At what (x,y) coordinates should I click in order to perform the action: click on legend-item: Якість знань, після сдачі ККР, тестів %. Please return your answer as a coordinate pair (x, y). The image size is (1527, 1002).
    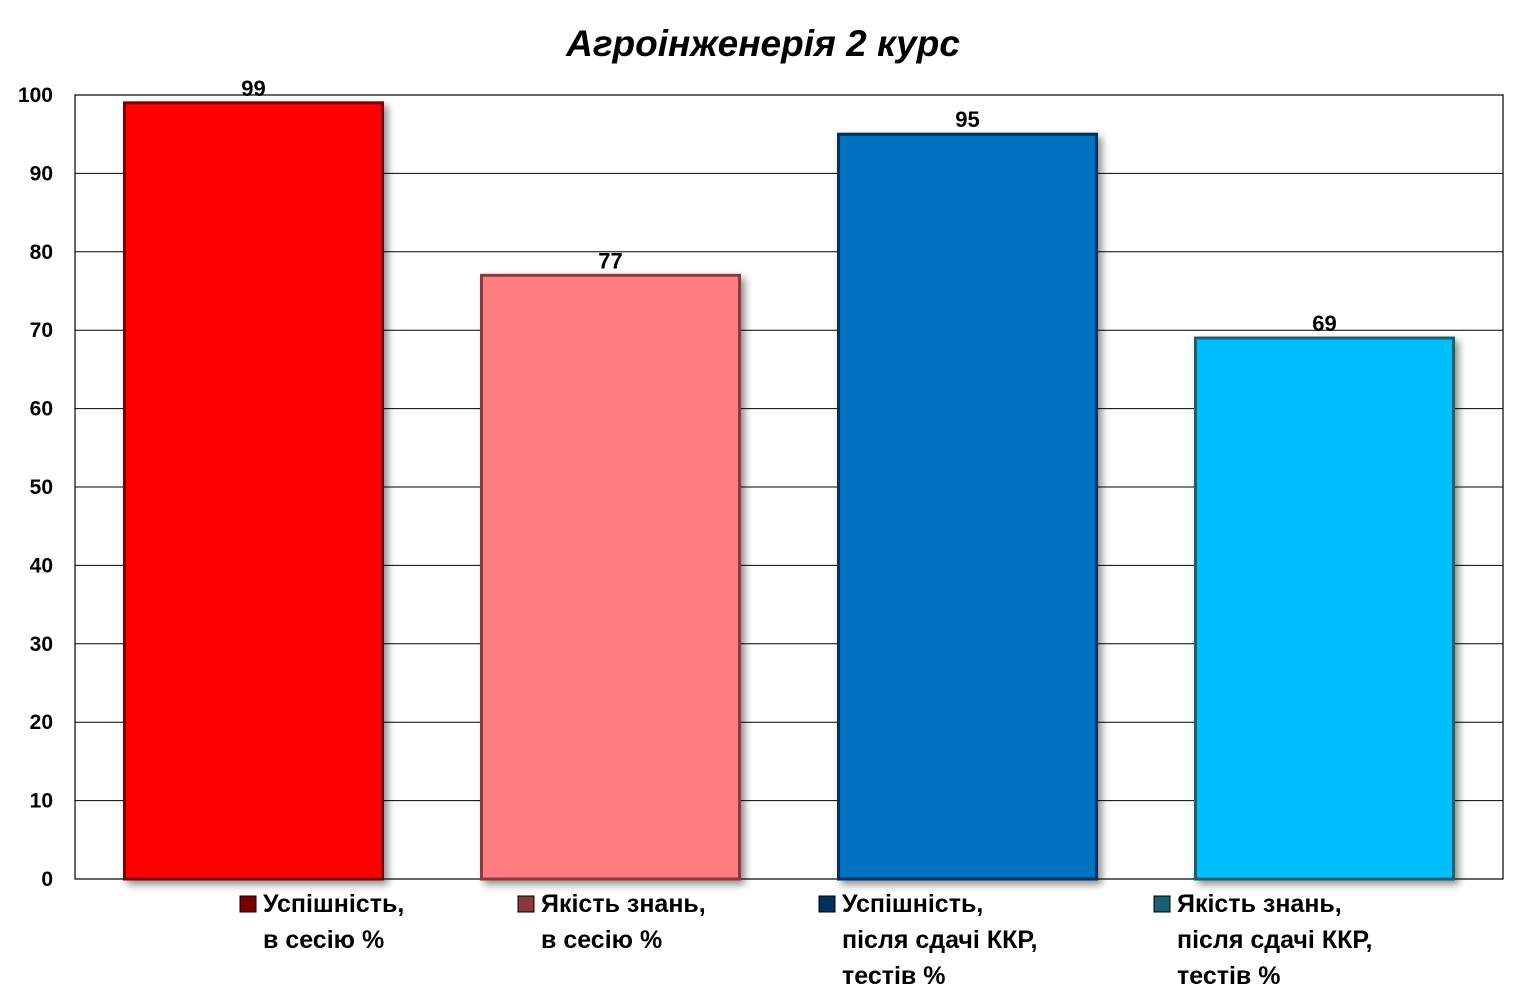
    Looking at the image, I should click on (1263, 940).